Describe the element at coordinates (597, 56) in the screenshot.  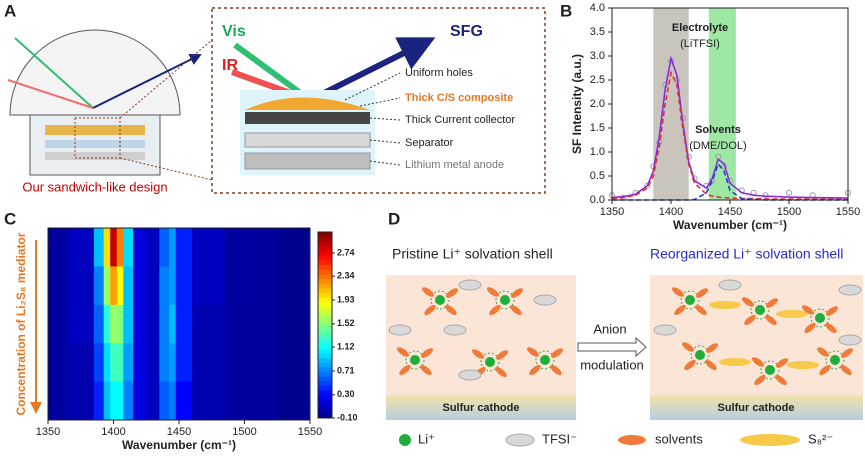
I see `y-tick-label: 3.0` at that location.